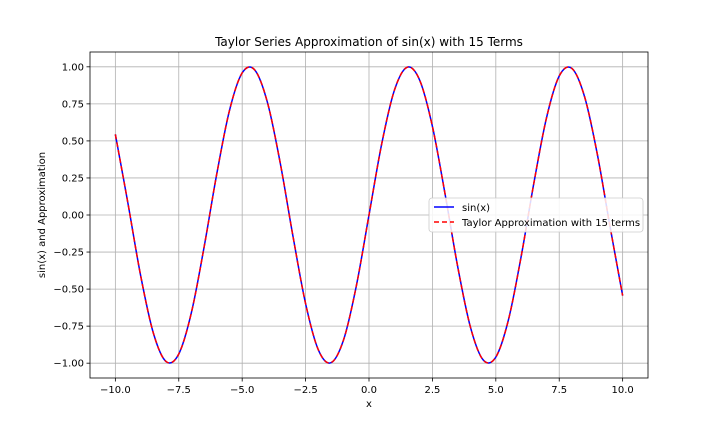 This screenshot has height=432, width=720. Describe the element at coordinates (623, 390) in the screenshot. I see `x-tick-label: 10.0` at that location.